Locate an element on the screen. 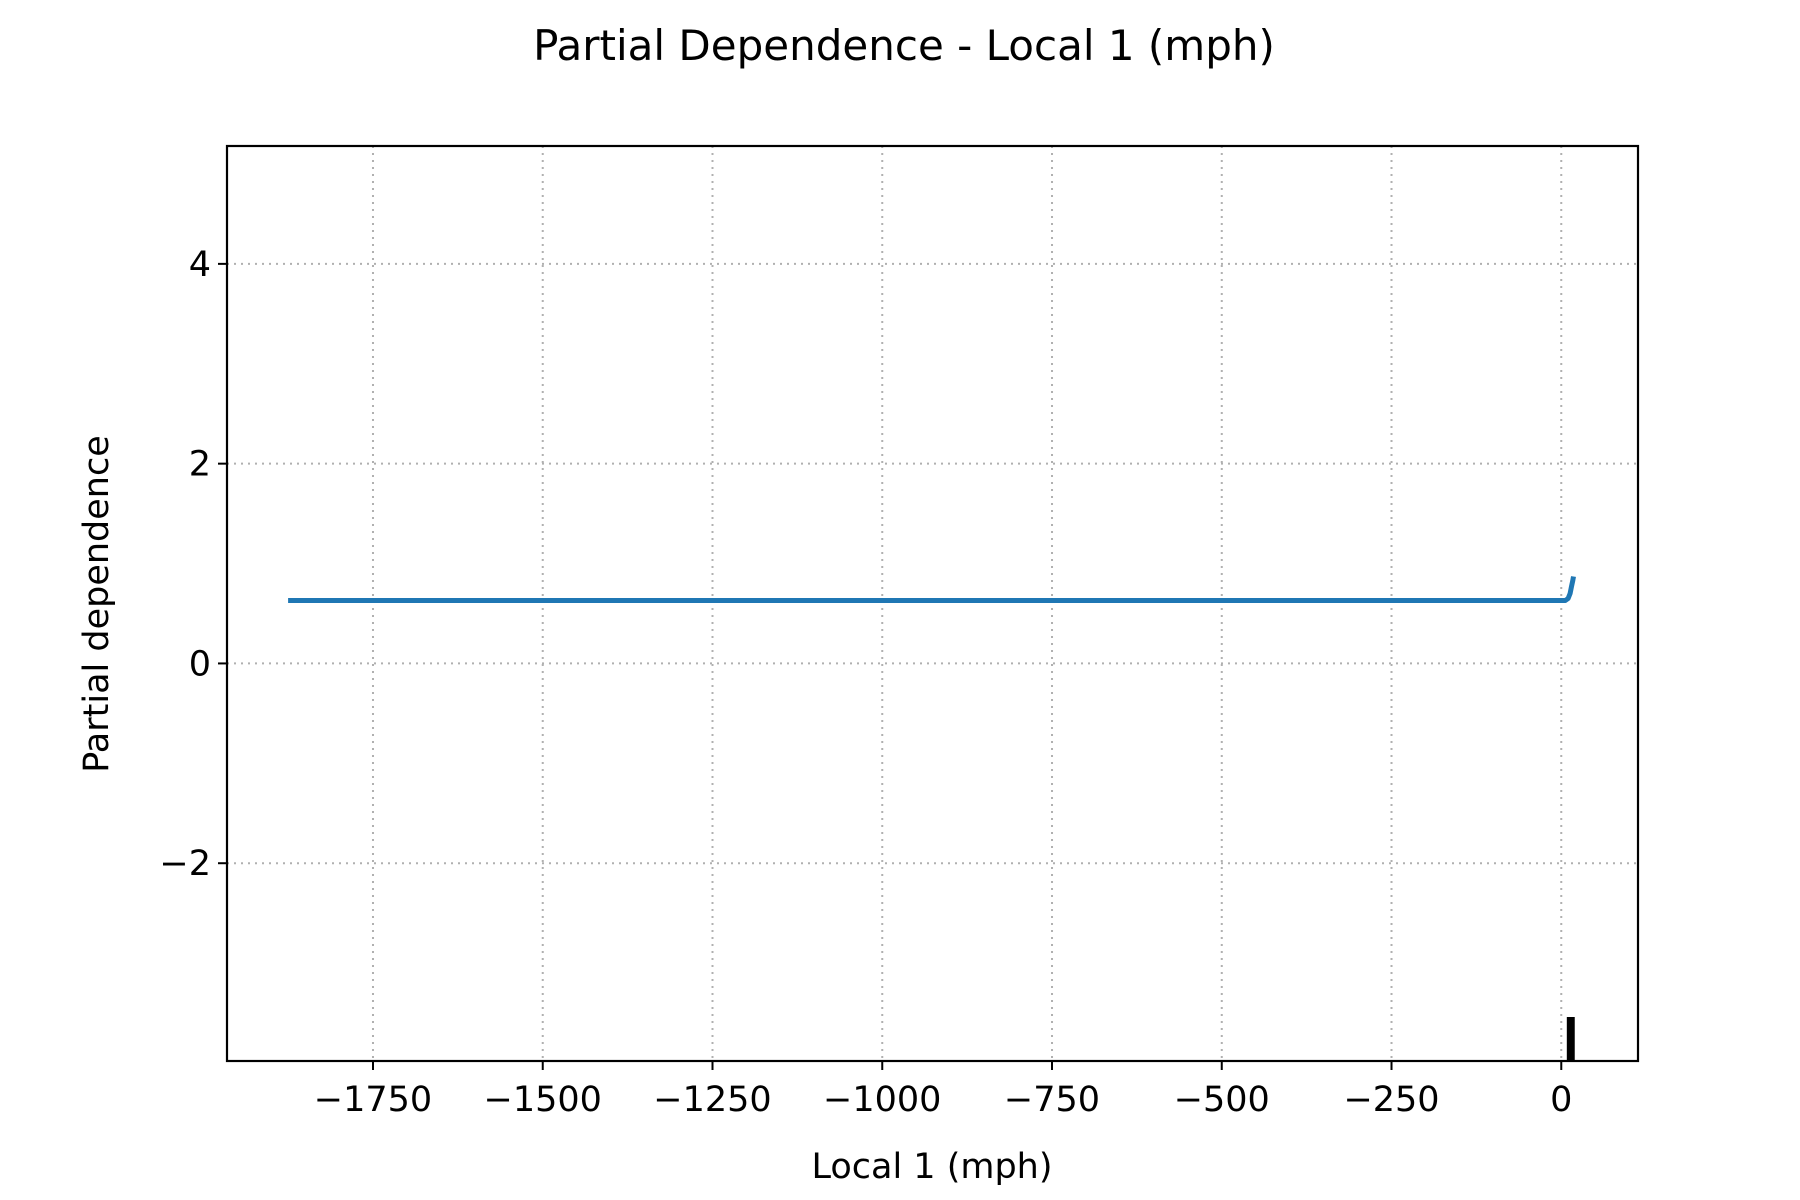 The image size is (1800, 1200). x-tick-label: −1000 is located at coordinates (882, 1100).